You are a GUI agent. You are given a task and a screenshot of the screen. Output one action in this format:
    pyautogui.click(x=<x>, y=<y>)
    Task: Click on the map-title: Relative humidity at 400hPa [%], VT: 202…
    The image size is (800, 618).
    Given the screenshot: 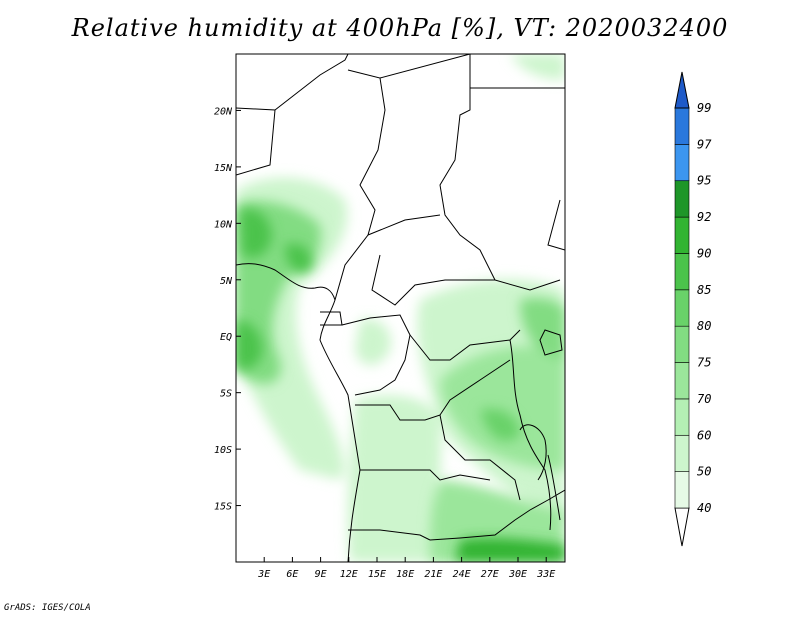 What is the action you would take?
    pyautogui.click(x=400, y=28)
    